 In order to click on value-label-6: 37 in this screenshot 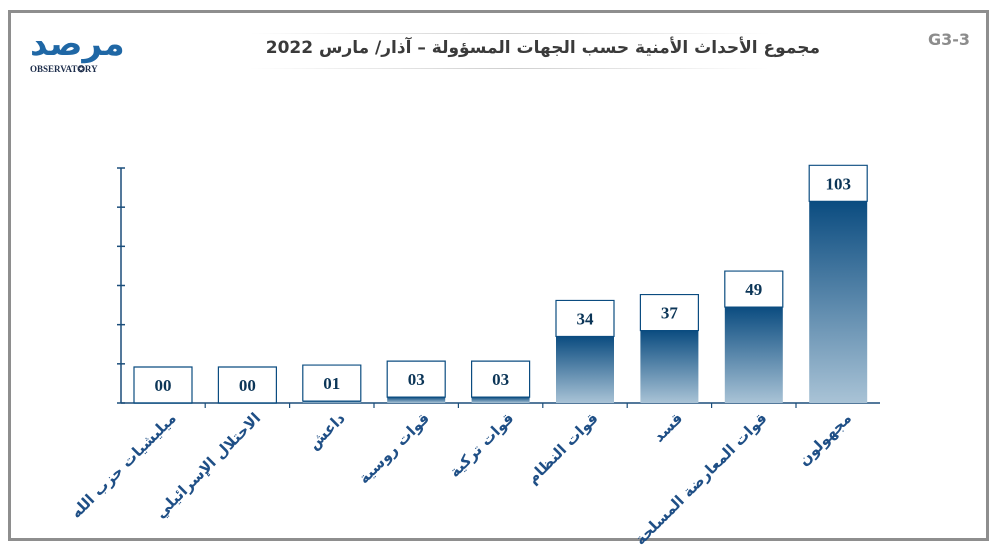, I will do `click(670, 313)`.